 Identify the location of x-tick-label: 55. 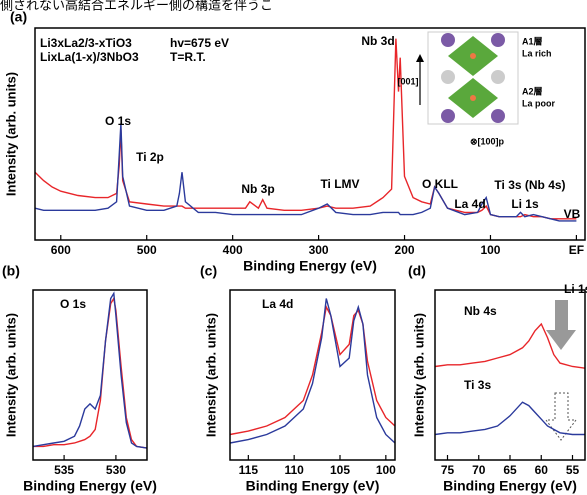
(573, 470).